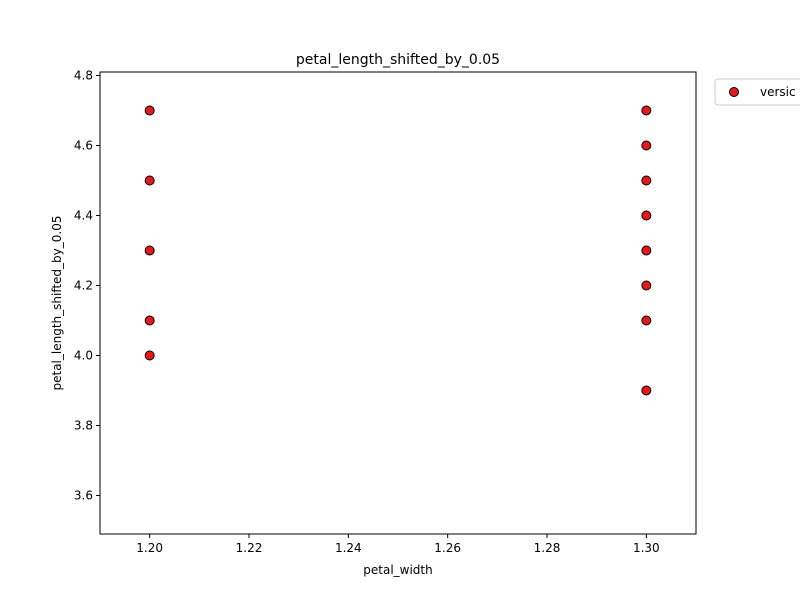 This screenshot has height=600, width=800. I want to click on y-tick-label: 4.8, so click(83, 76).